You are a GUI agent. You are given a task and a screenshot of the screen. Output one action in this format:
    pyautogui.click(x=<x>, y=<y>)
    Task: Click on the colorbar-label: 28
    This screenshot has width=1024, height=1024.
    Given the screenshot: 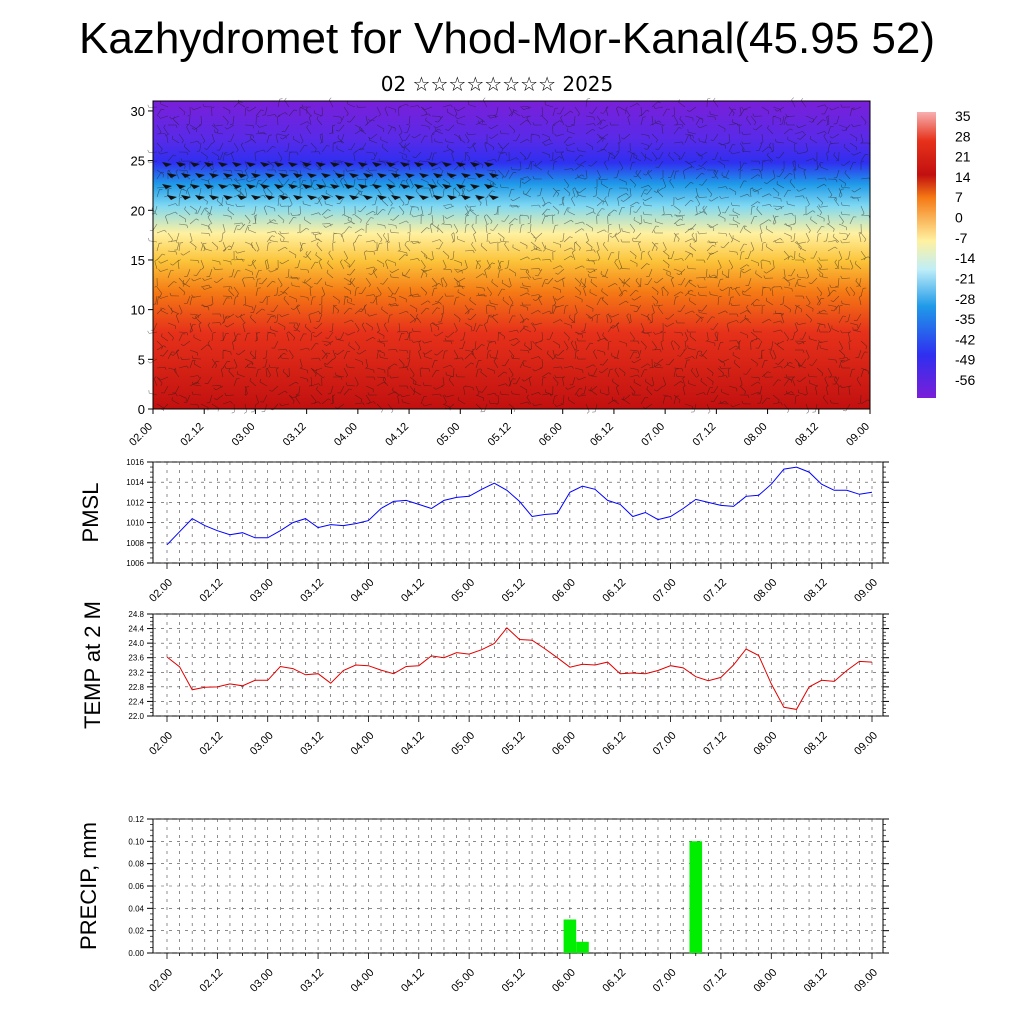 What is the action you would take?
    pyautogui.click(x=963, y=136)
    